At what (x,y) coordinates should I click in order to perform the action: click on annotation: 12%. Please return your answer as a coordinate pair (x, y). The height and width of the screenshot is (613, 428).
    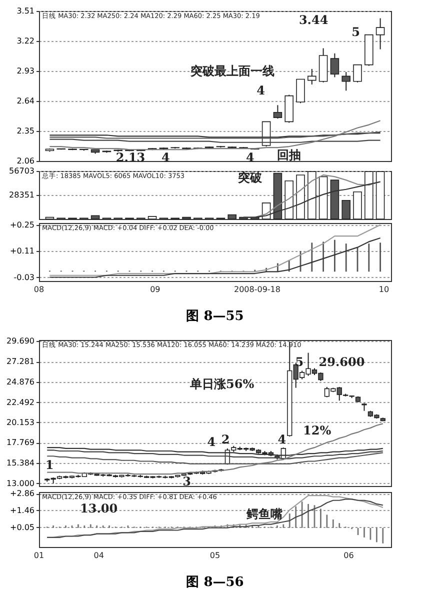
    Looking at the image, I should click on (317, 431).